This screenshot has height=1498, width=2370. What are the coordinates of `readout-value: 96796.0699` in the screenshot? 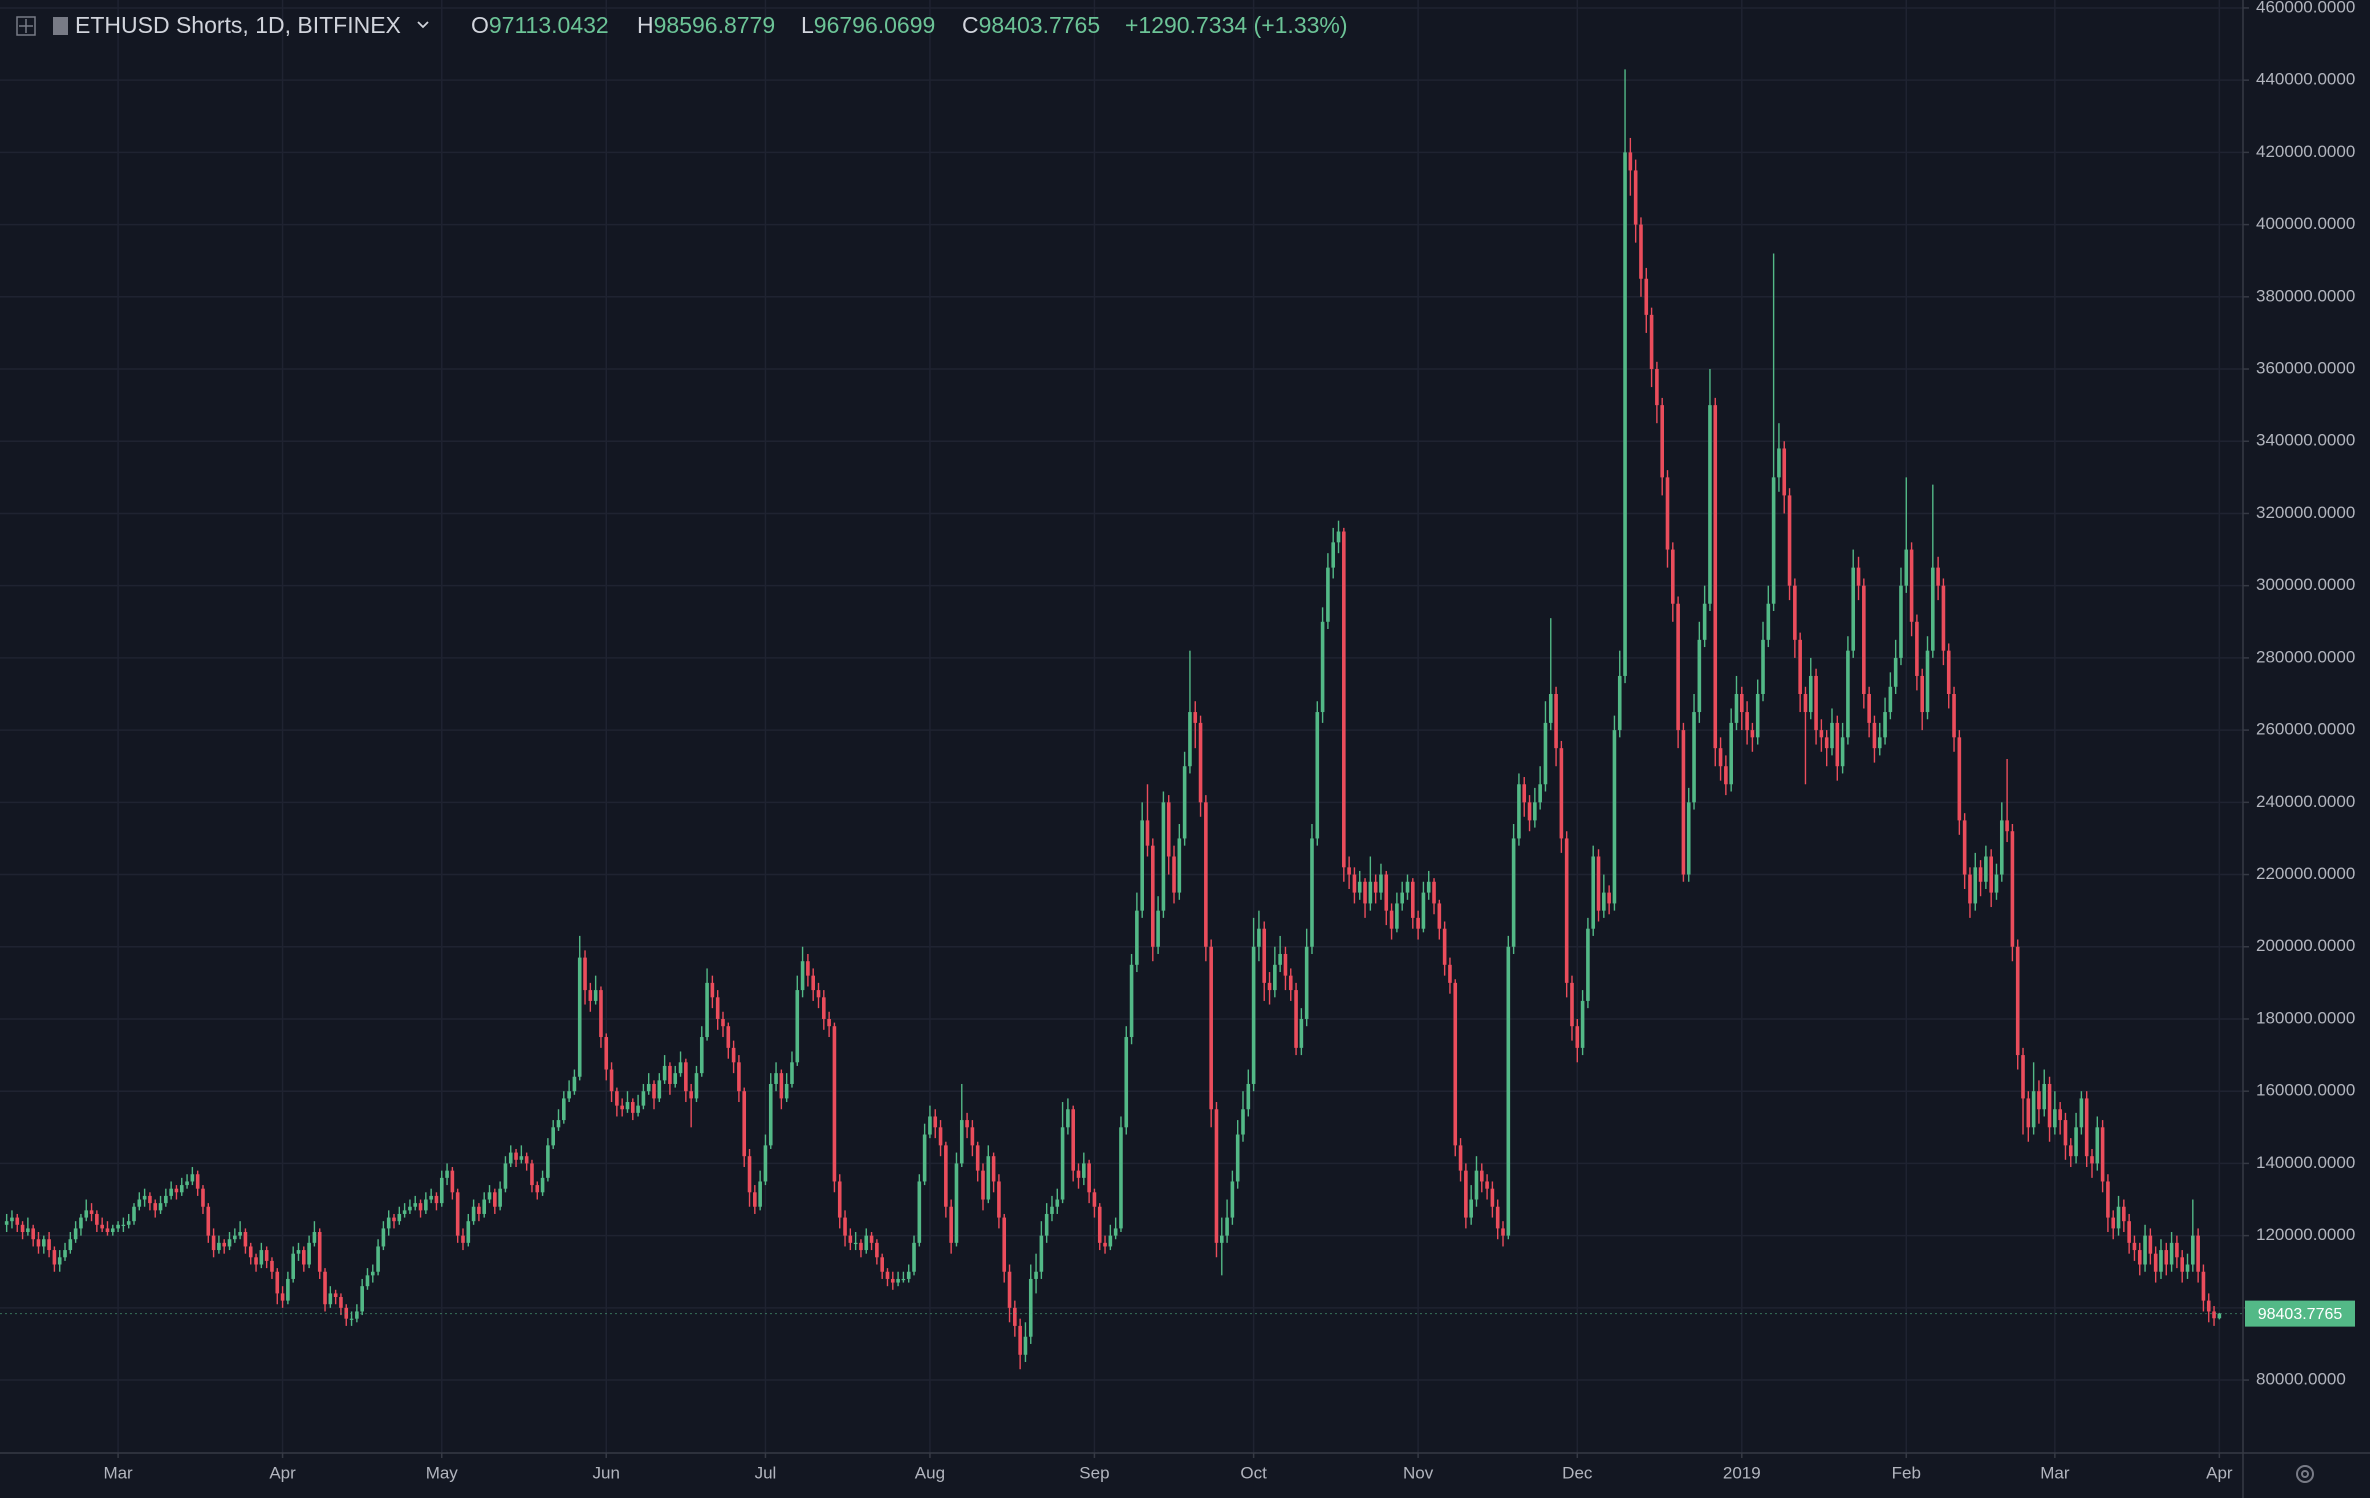 It's located at (874, 25).